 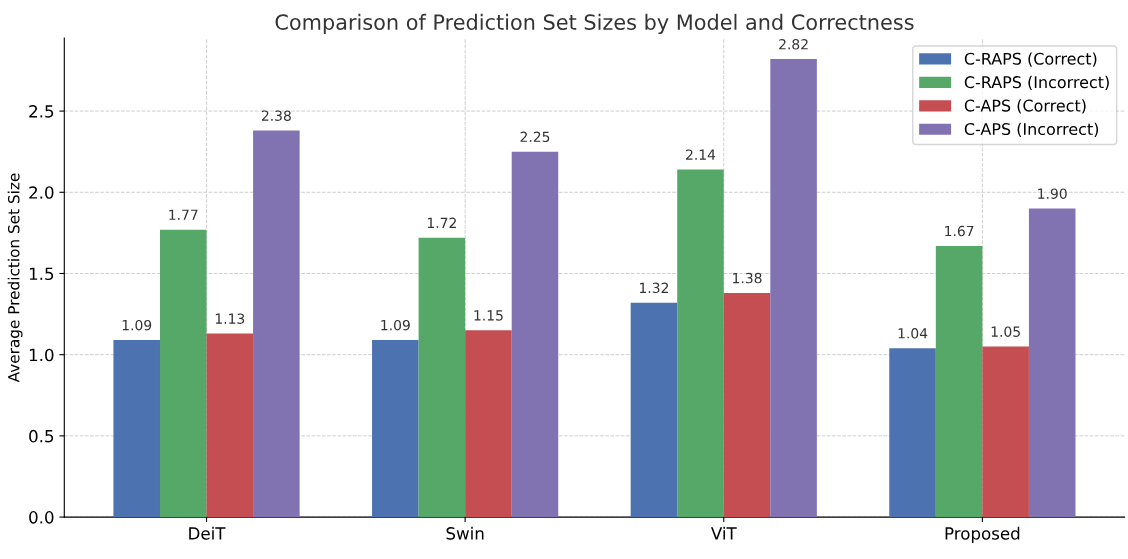 I want to click on data-label: 1.15, so click(x=488, y=315).